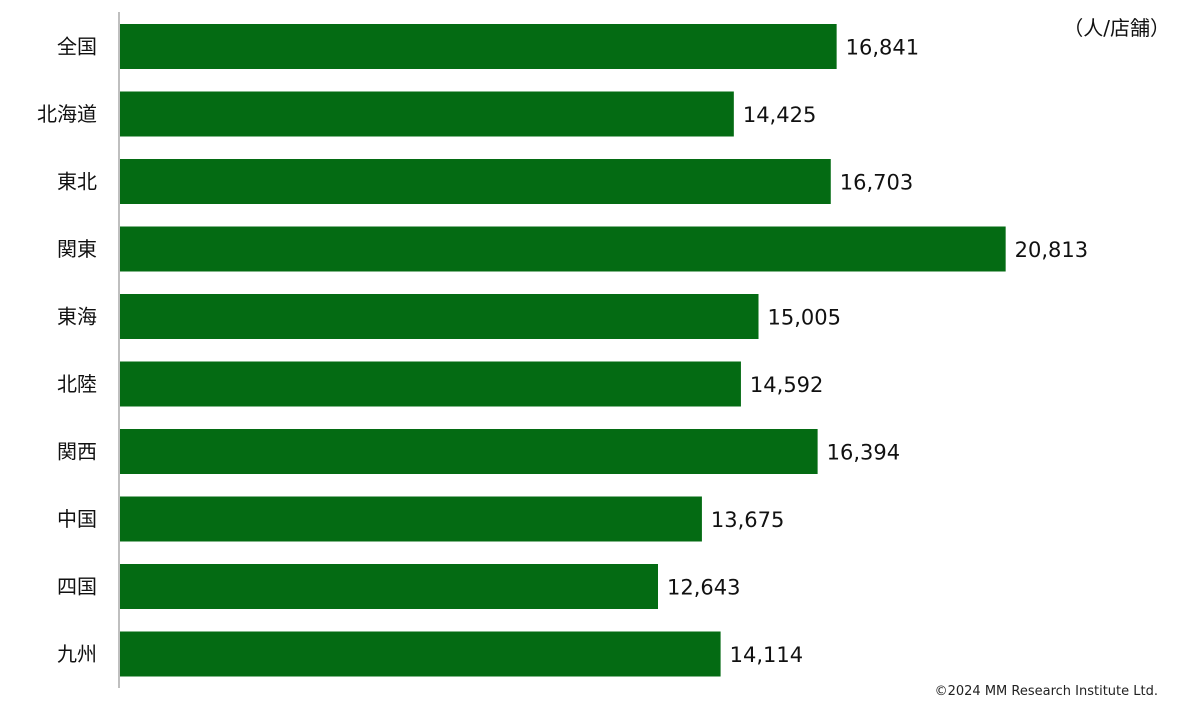 Image resolution: width=1200 pixels, height=719 pixels. What do you see at coordinates (77, 182) in the screenshot?
I see `category-label-2: 東北` at bounding box center [77, 182].